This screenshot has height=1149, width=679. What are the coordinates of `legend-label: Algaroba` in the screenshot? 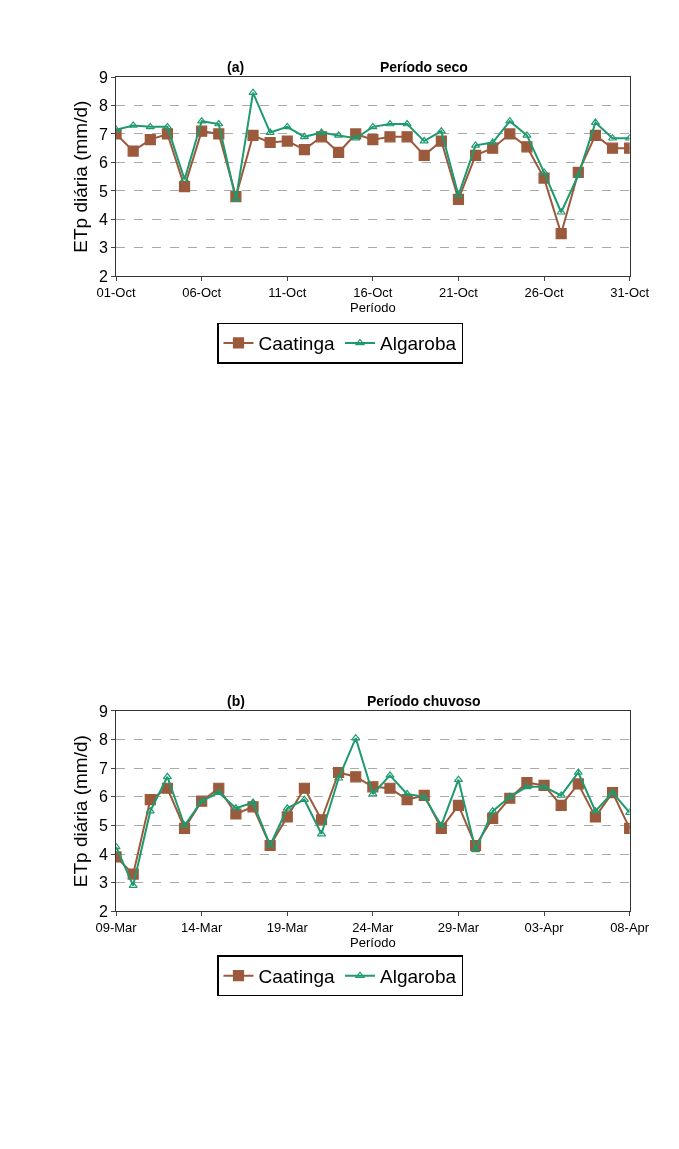 It's located at (418, 344).